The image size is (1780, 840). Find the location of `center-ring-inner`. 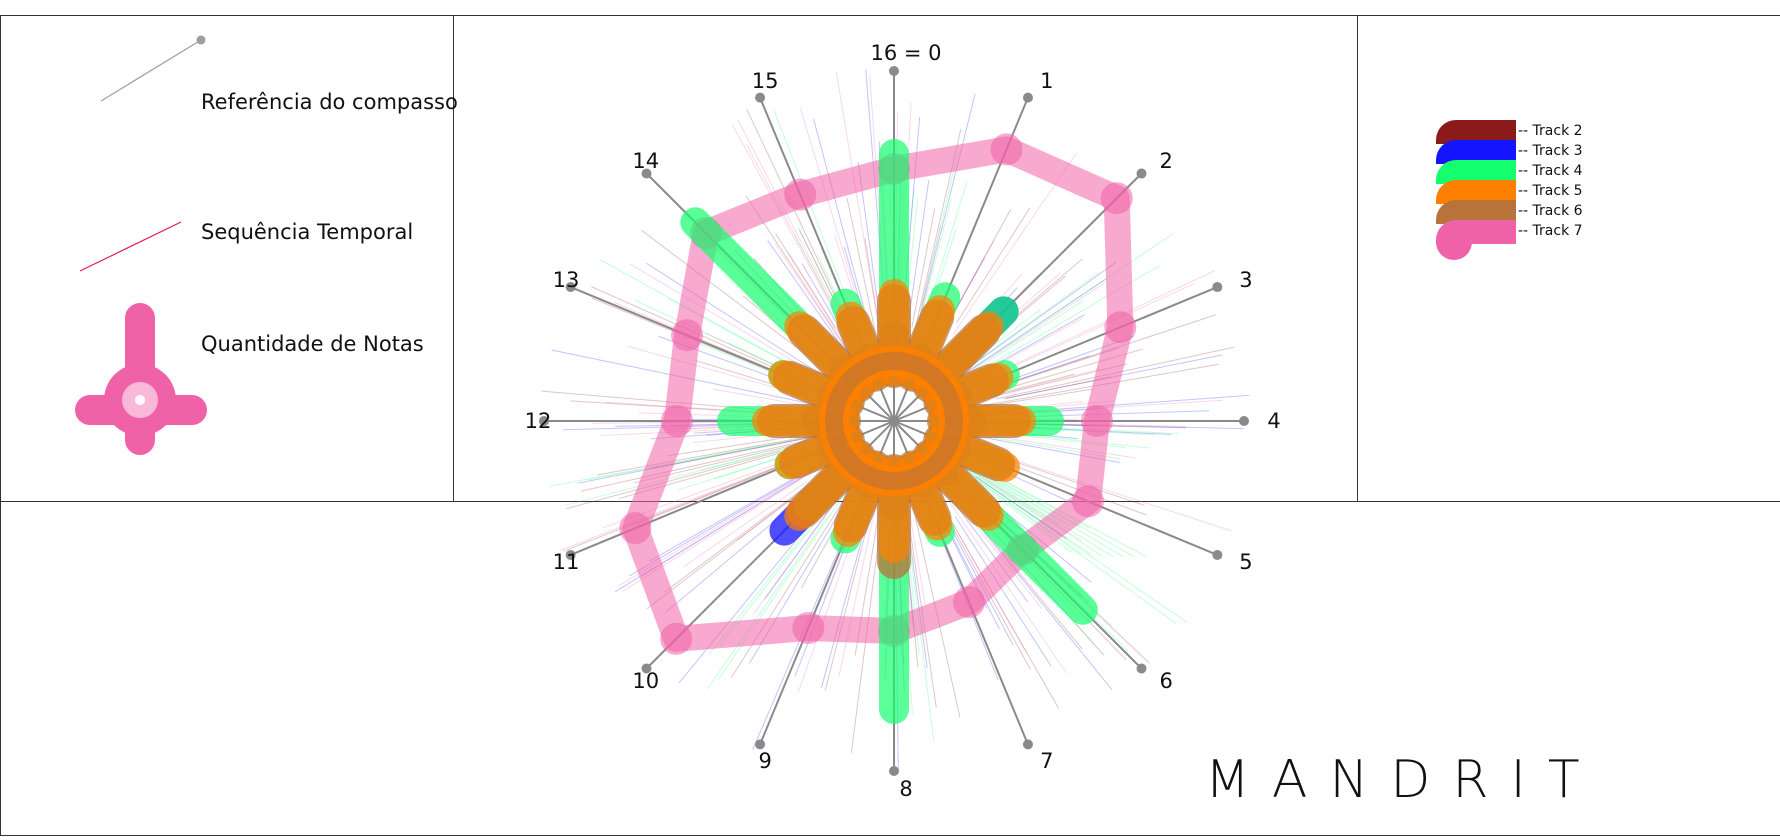

center-ring-inner is located at coordinates (894, 421).